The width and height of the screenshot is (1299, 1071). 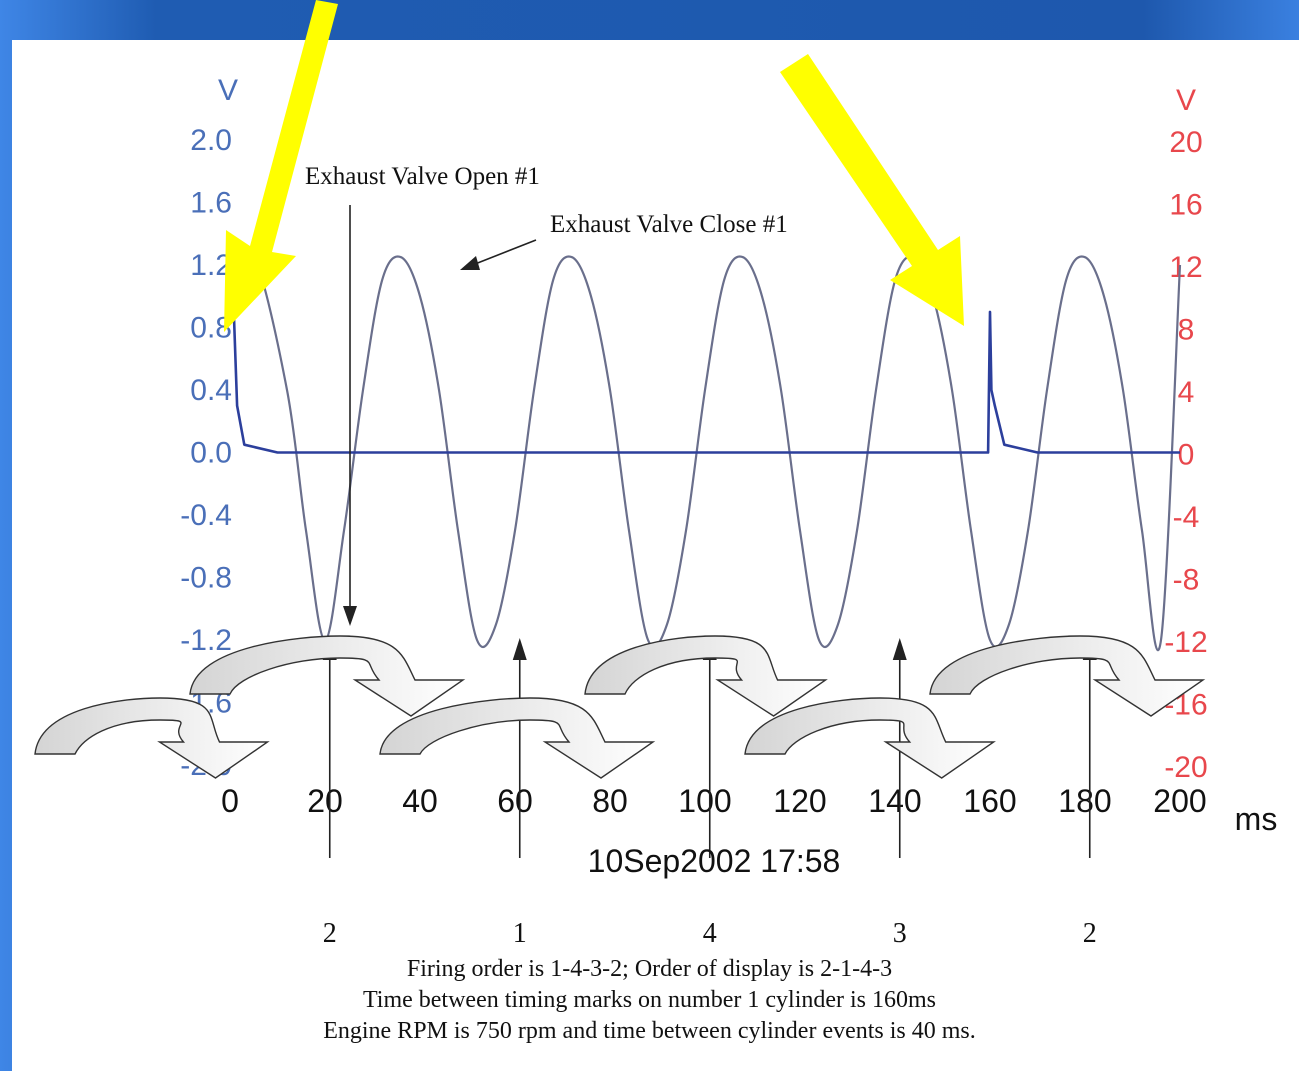 I want to click on x-axis-tick: 80, so click(x=610, y=801).